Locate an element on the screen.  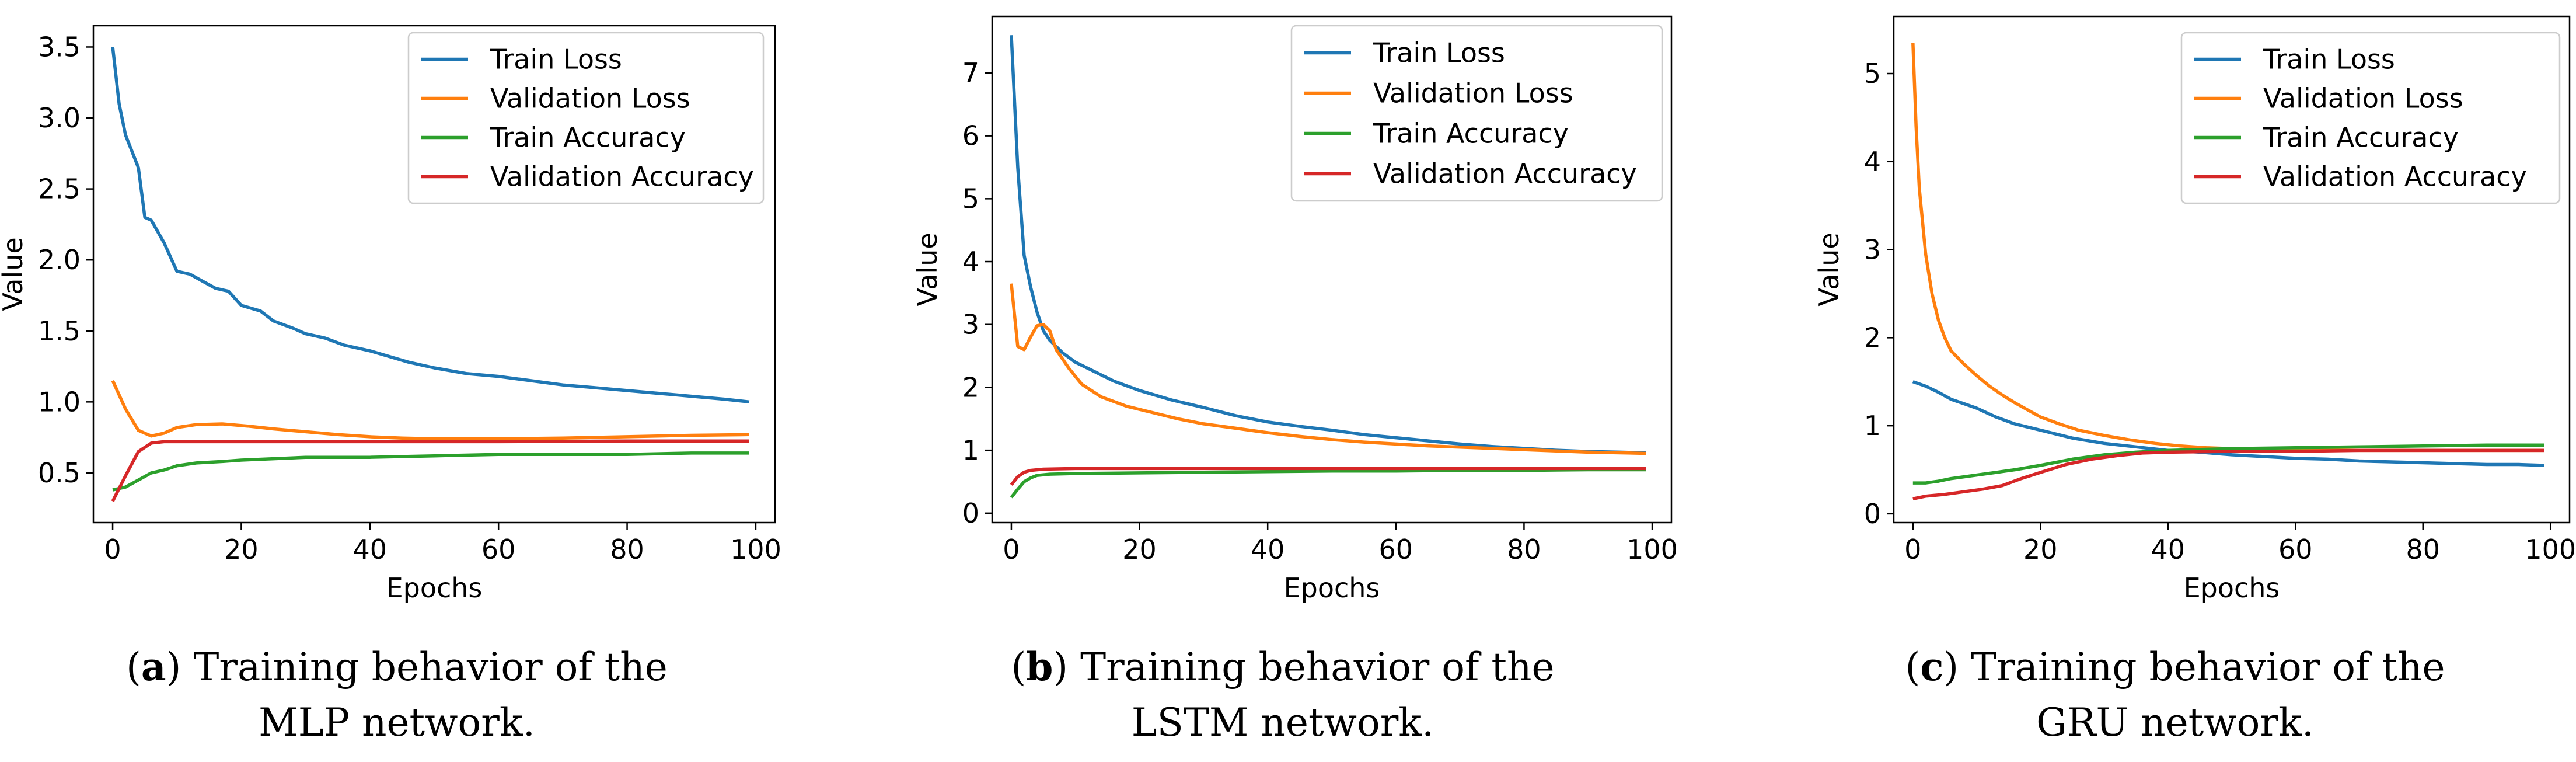
caption-label: b is located at coordinates (1039, 667).